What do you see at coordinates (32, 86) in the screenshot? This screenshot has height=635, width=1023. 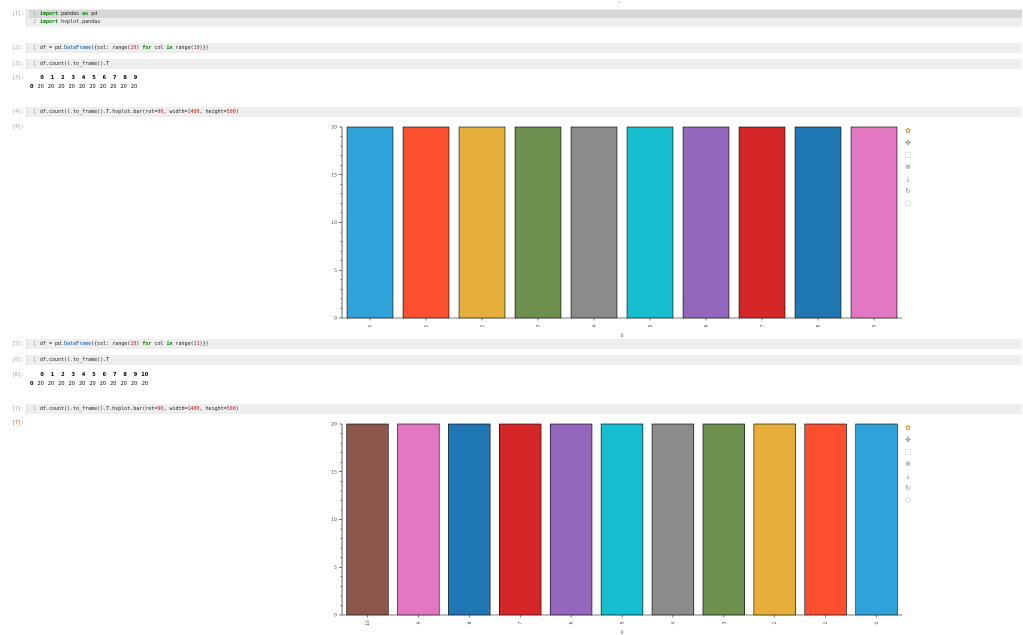 I see `row-index: 0` at bounding box center [32, 86].